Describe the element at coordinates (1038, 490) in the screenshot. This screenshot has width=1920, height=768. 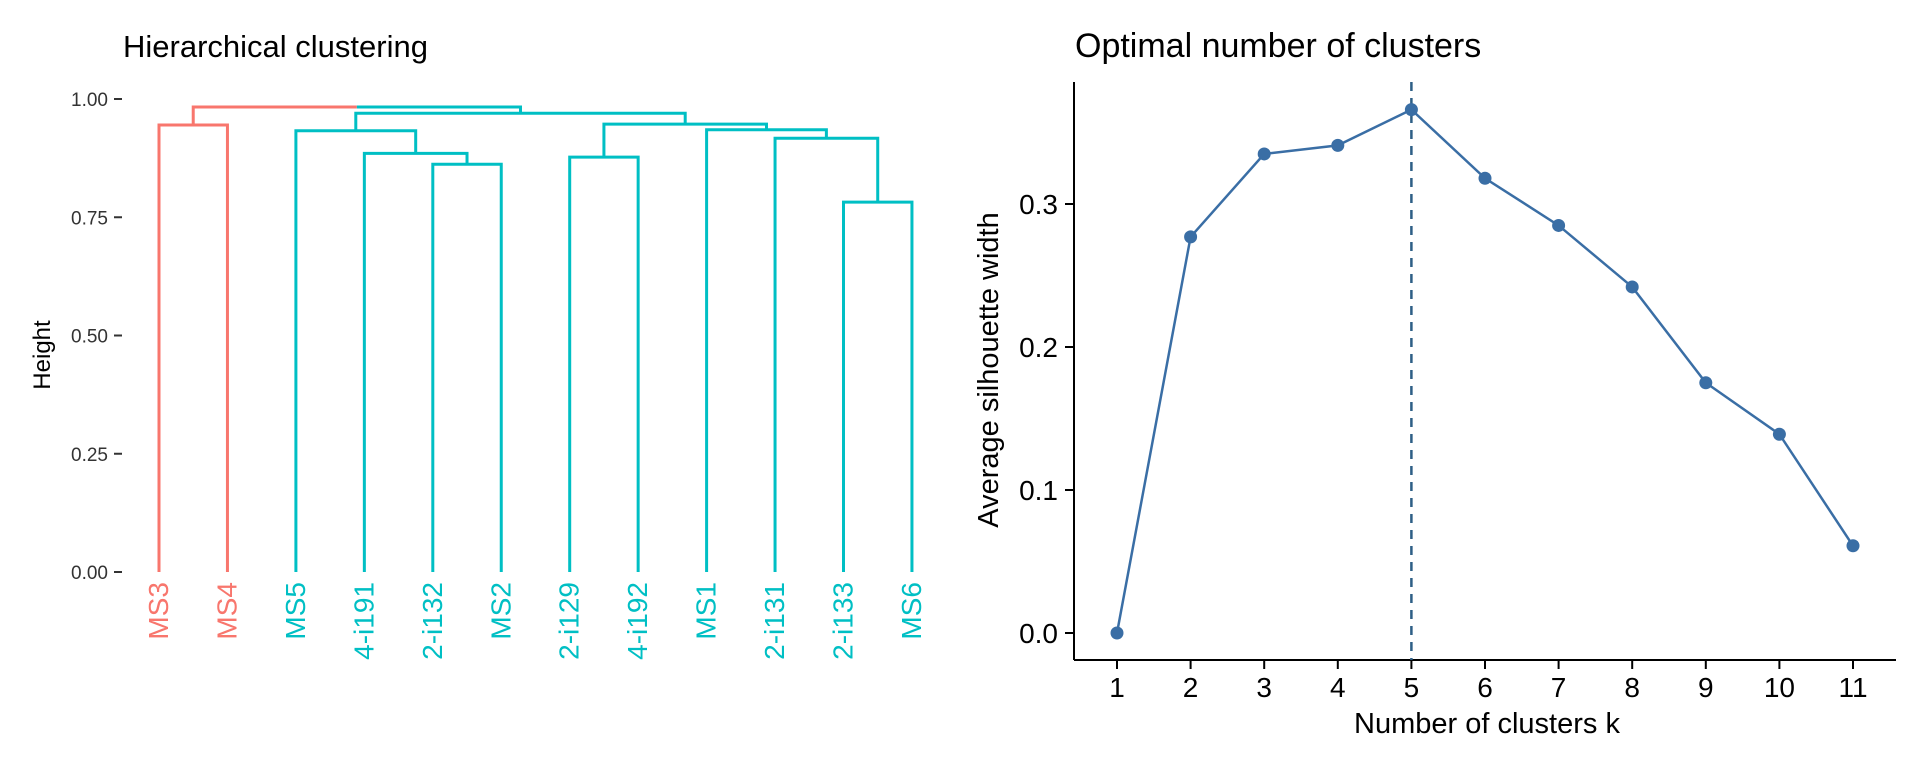
I see `silhouette-y-tick-label: 0.1` at that location.